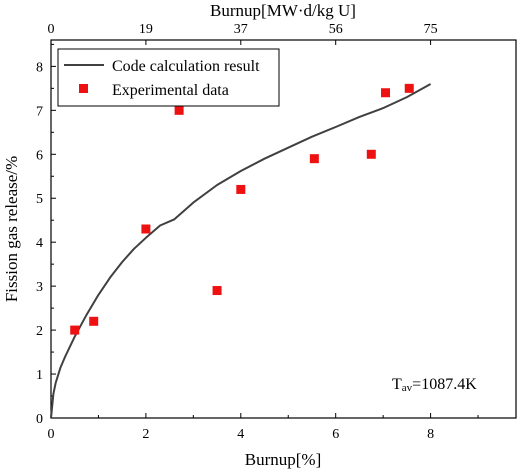 This screenshot has height=470, width=519. Describe the element at coordinates (39, 287) in the screenshot. I see `y-tick-label: 3` at that location.